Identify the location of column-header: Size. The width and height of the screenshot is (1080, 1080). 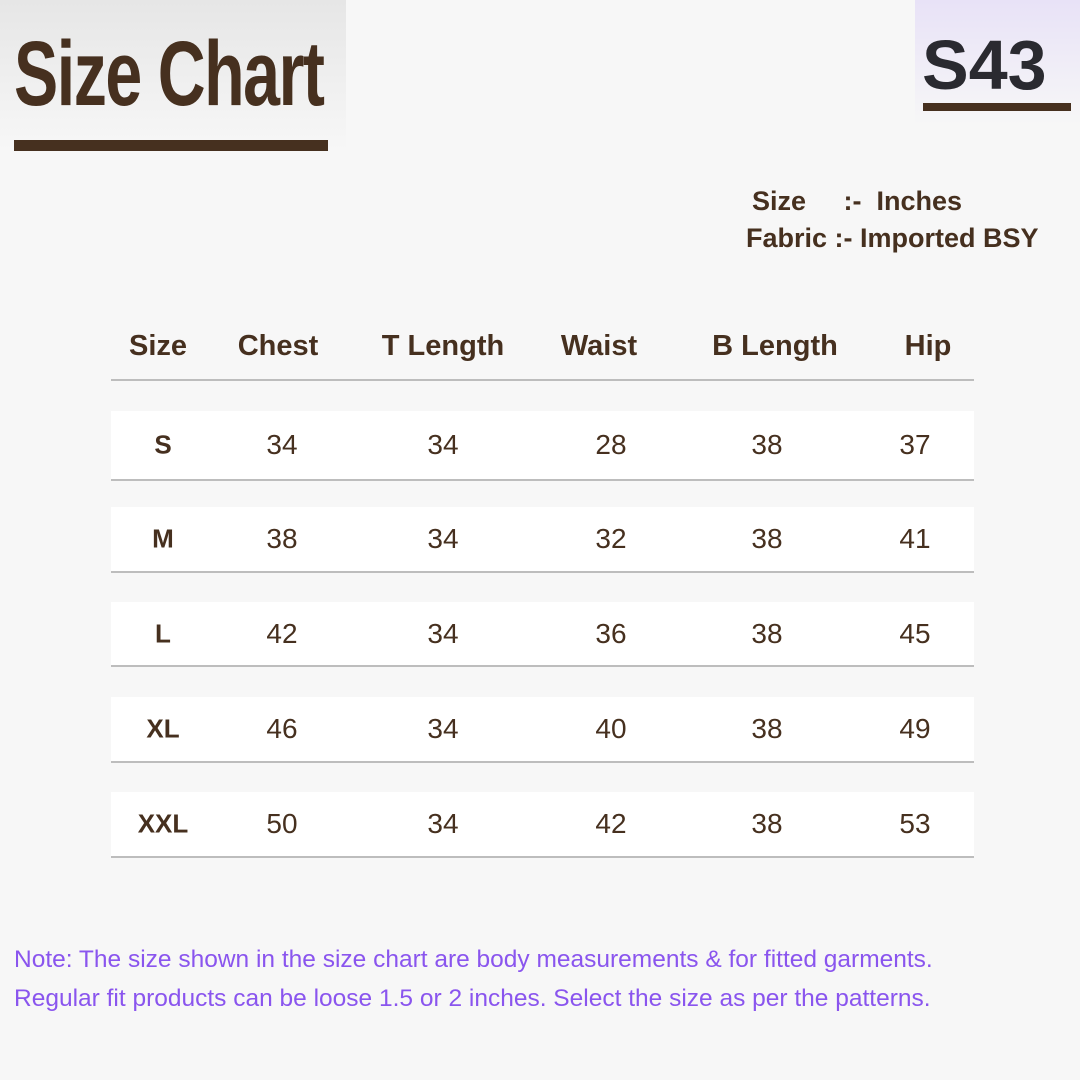
(158, 346).